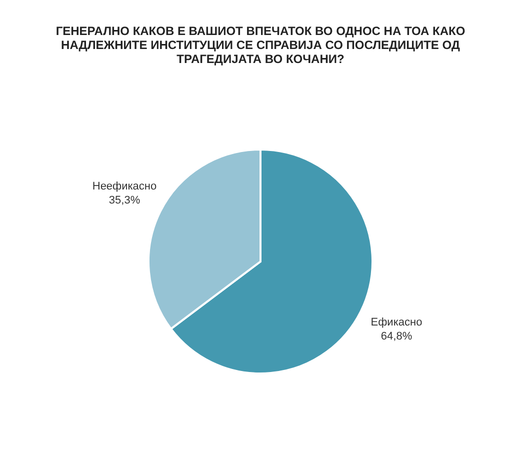 This screenshot has width=521, height=452. I want to click on chart-title: ГЕНЕРАЛНО КАКОВ Е ВАШИОТ ВПЕЧАТОК ВО ОДНОС НА ТОА КАКО НАДЛЕЖНИТЕ ИНСТИТУЦИИ СЕ СПРАВИЈА СО ПОСЛЕДИЦИТЕ ОД ТРАГЕДИЈАТА ВО КОЧАНИ?, so click(261, 45).